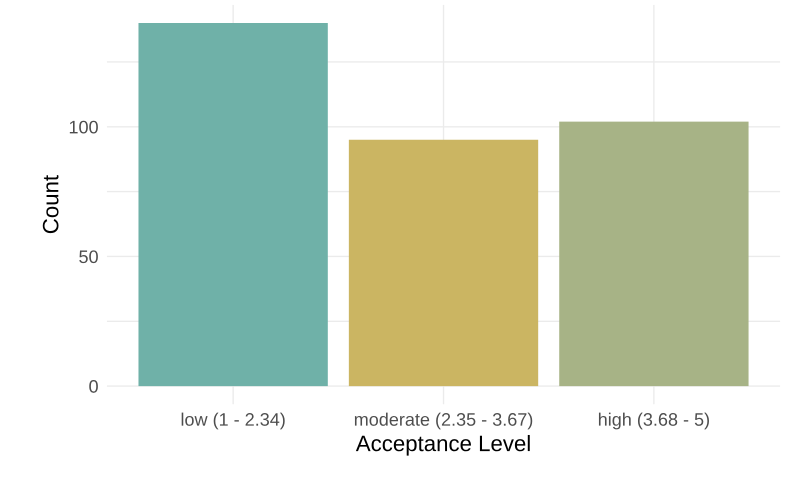  What do you see at coordinates (84, 127) in the screenshot?
I see `y-tick-label: 100` at bounding box center [84, 127].